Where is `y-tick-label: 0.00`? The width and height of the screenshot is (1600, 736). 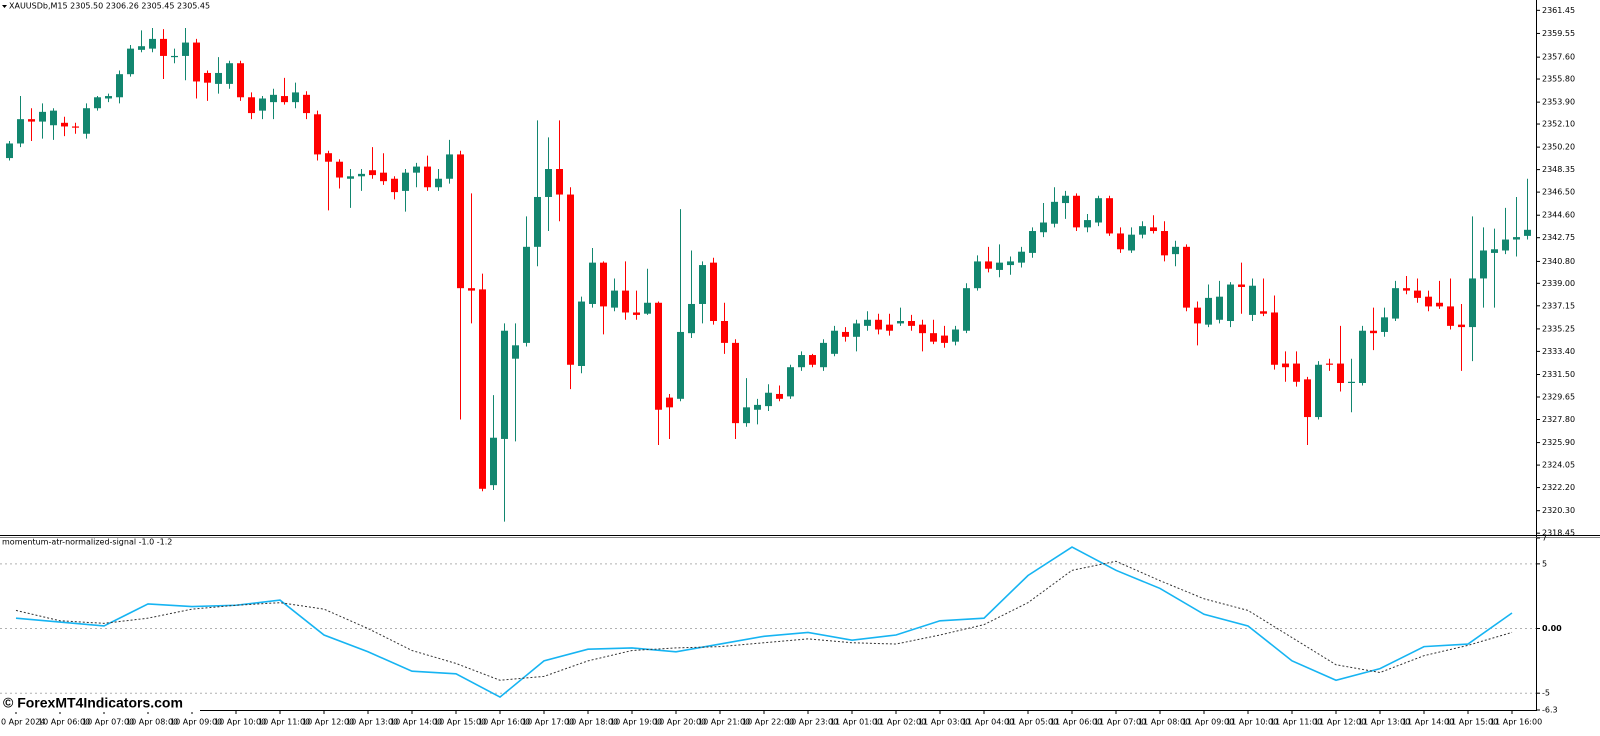
y-tick-label: 0.00 is located at coordinates (1552, 628).